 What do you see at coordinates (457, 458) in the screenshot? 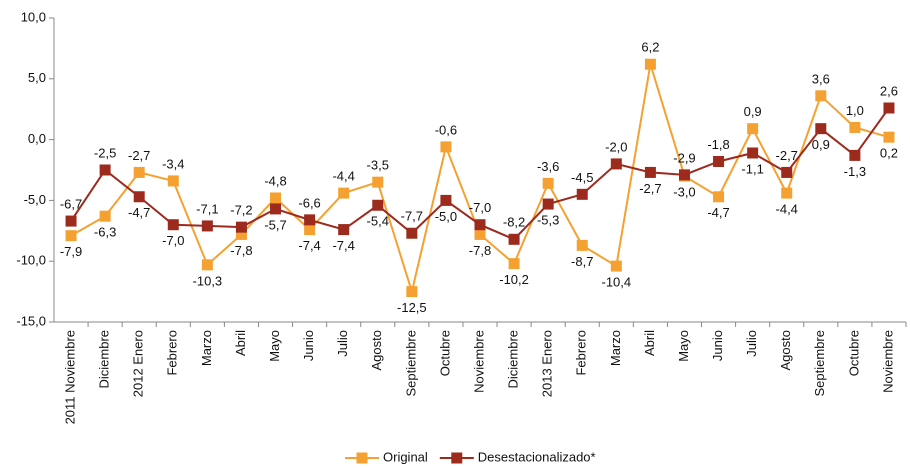
I see `legend-marker` at bounding box center [457, 458].